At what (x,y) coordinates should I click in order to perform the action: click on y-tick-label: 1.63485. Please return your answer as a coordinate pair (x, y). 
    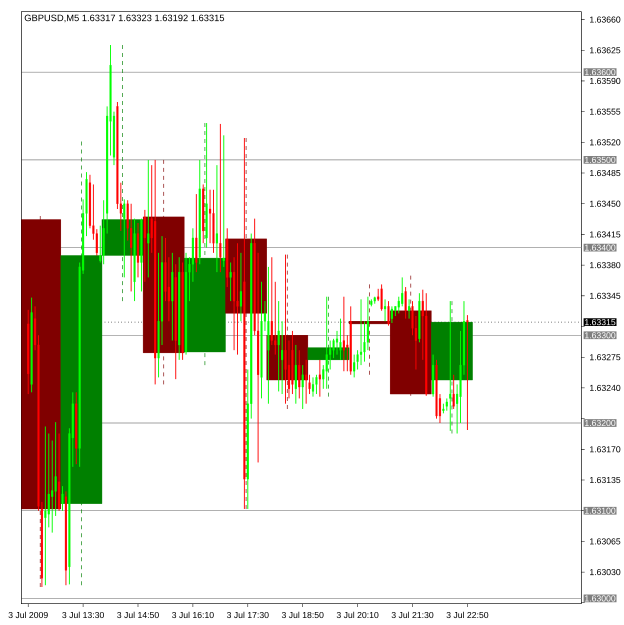
    Looking at the image, I should click on (605, 173).